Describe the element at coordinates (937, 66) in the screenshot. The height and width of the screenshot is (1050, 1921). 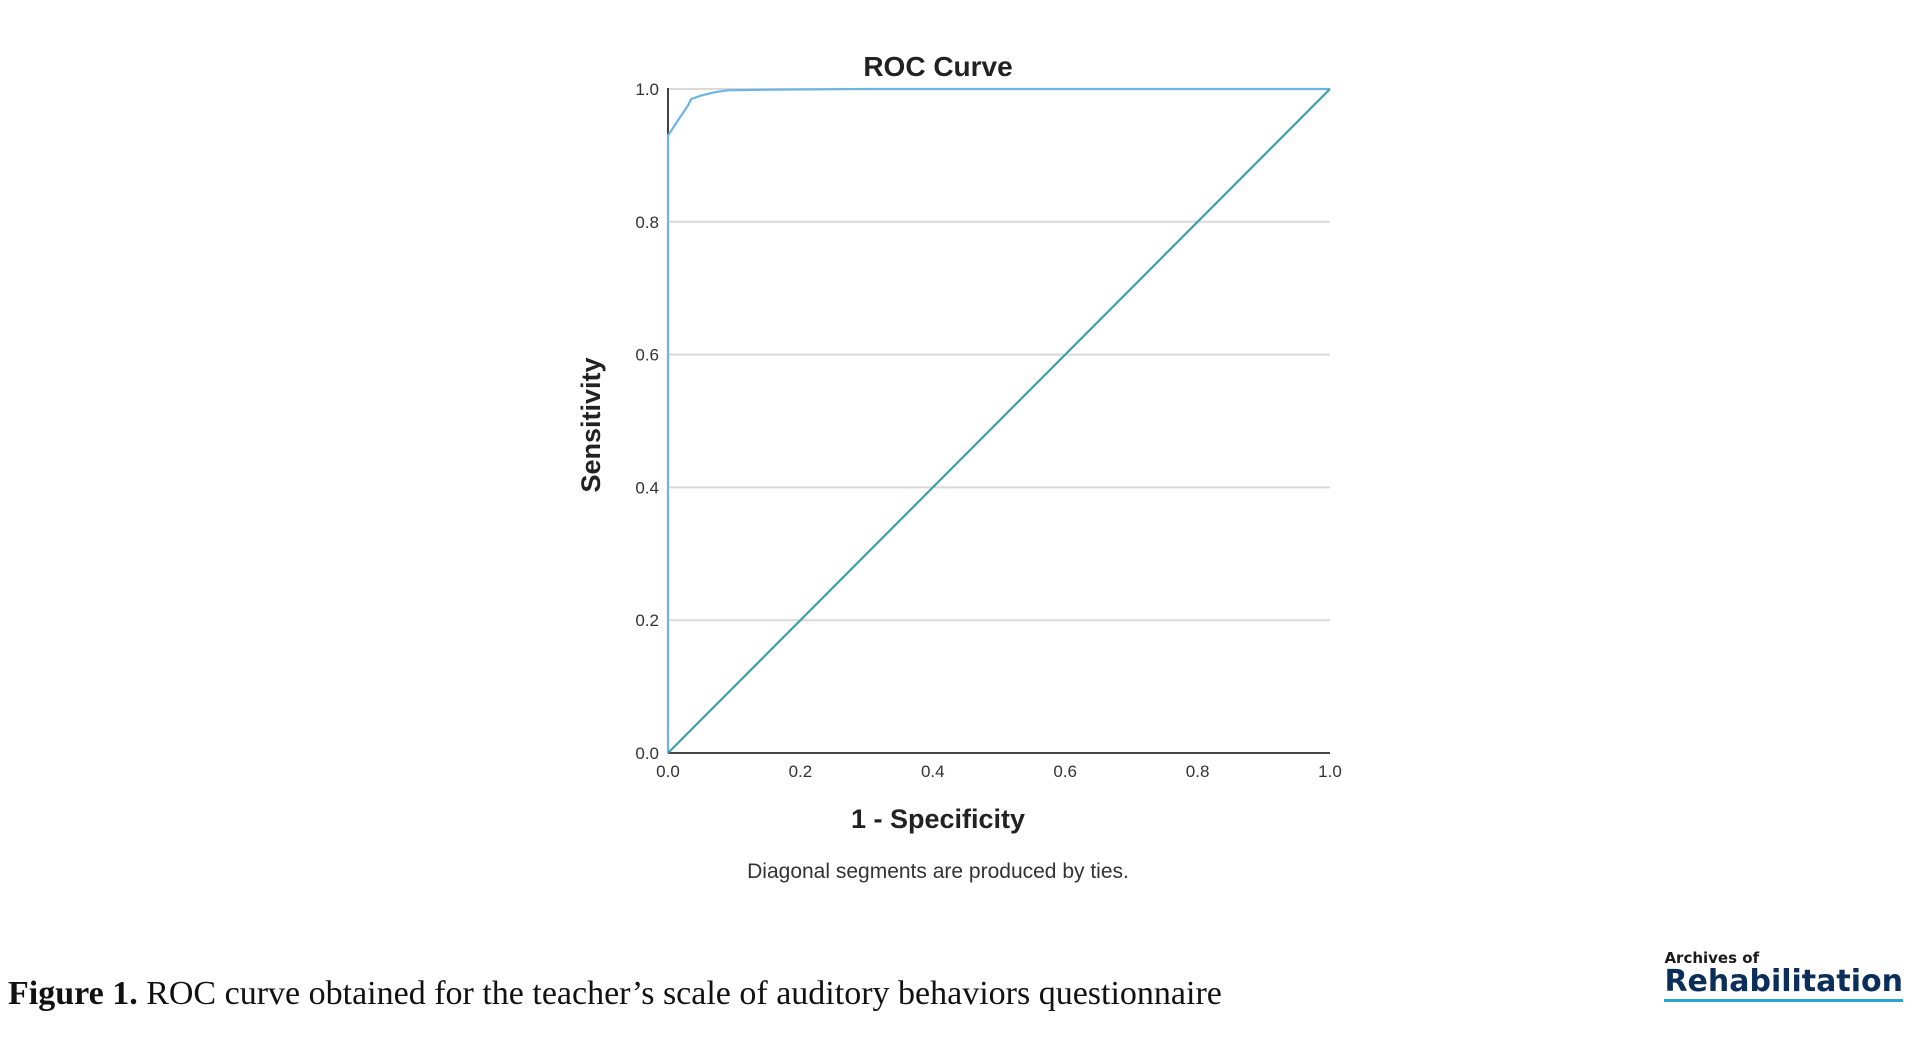
I see `chart-title: ROC Curve` at that location.